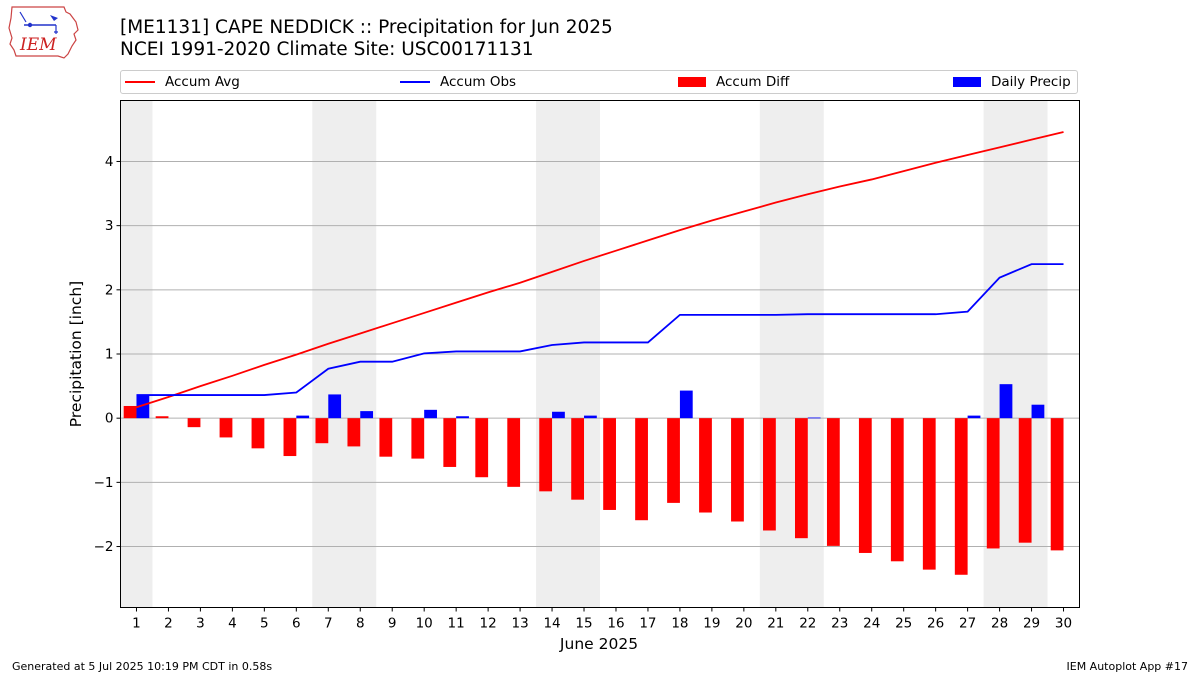  Describe the element at coordinates (76, 354) in the screenshot. I see `y-axis-label: Precipitation [inch]` at that location.